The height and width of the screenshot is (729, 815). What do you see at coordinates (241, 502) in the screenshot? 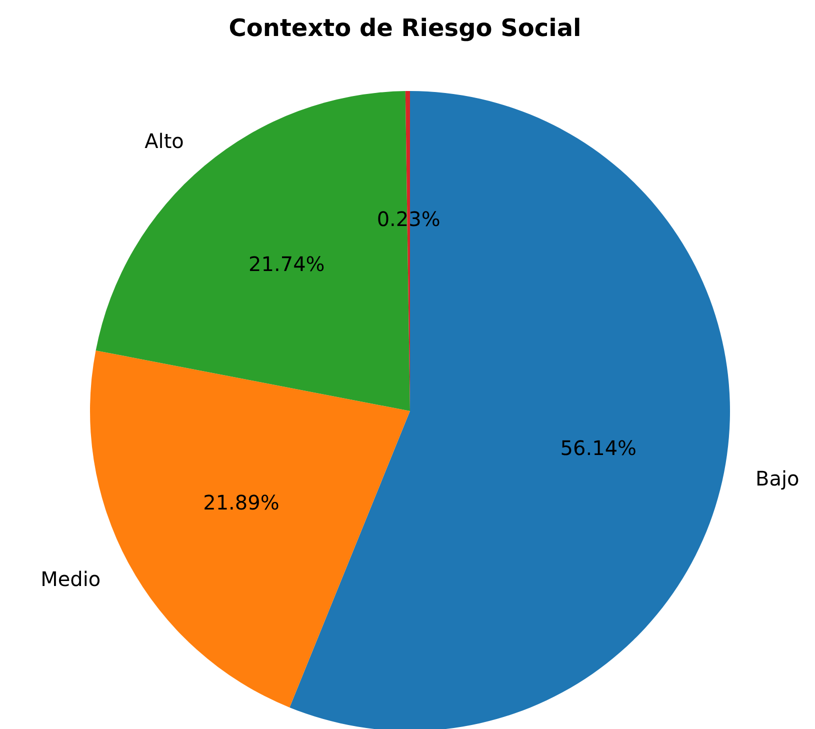
I see `data-label: 21.89%` at bounding box center [241, 502].